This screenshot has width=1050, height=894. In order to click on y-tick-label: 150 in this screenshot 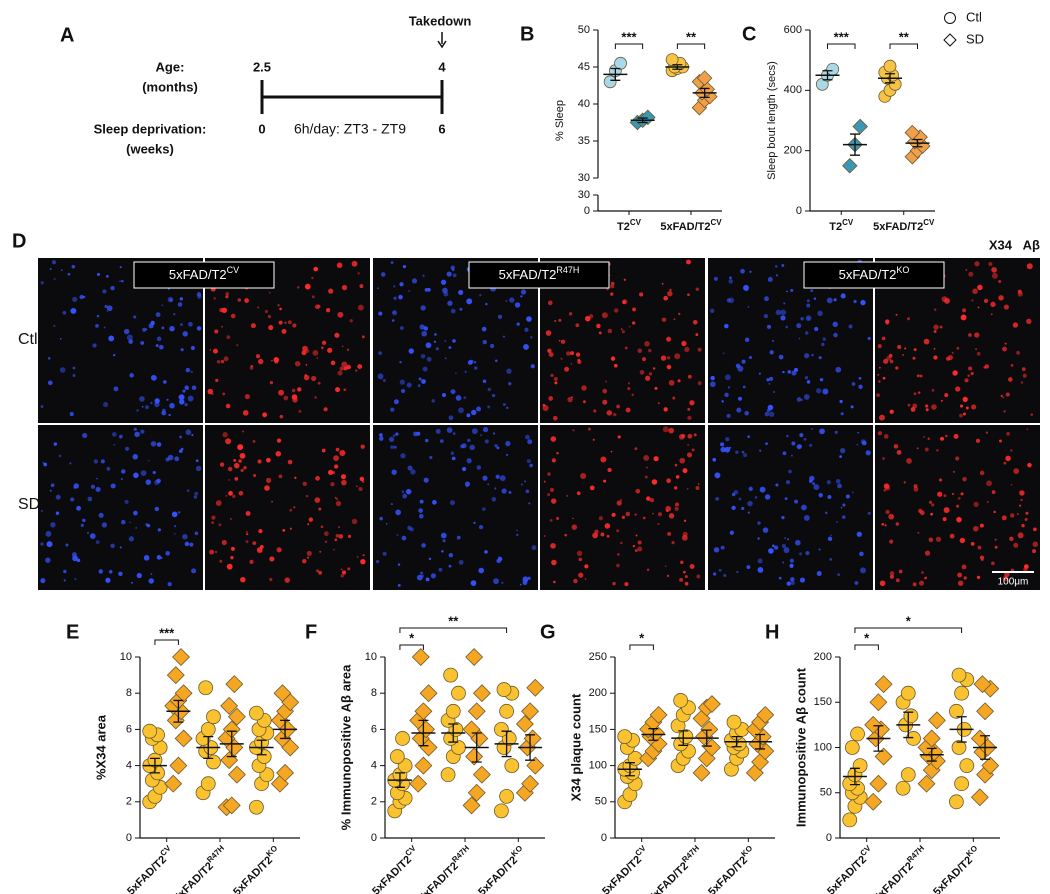, I will do `click(598, 729)`.